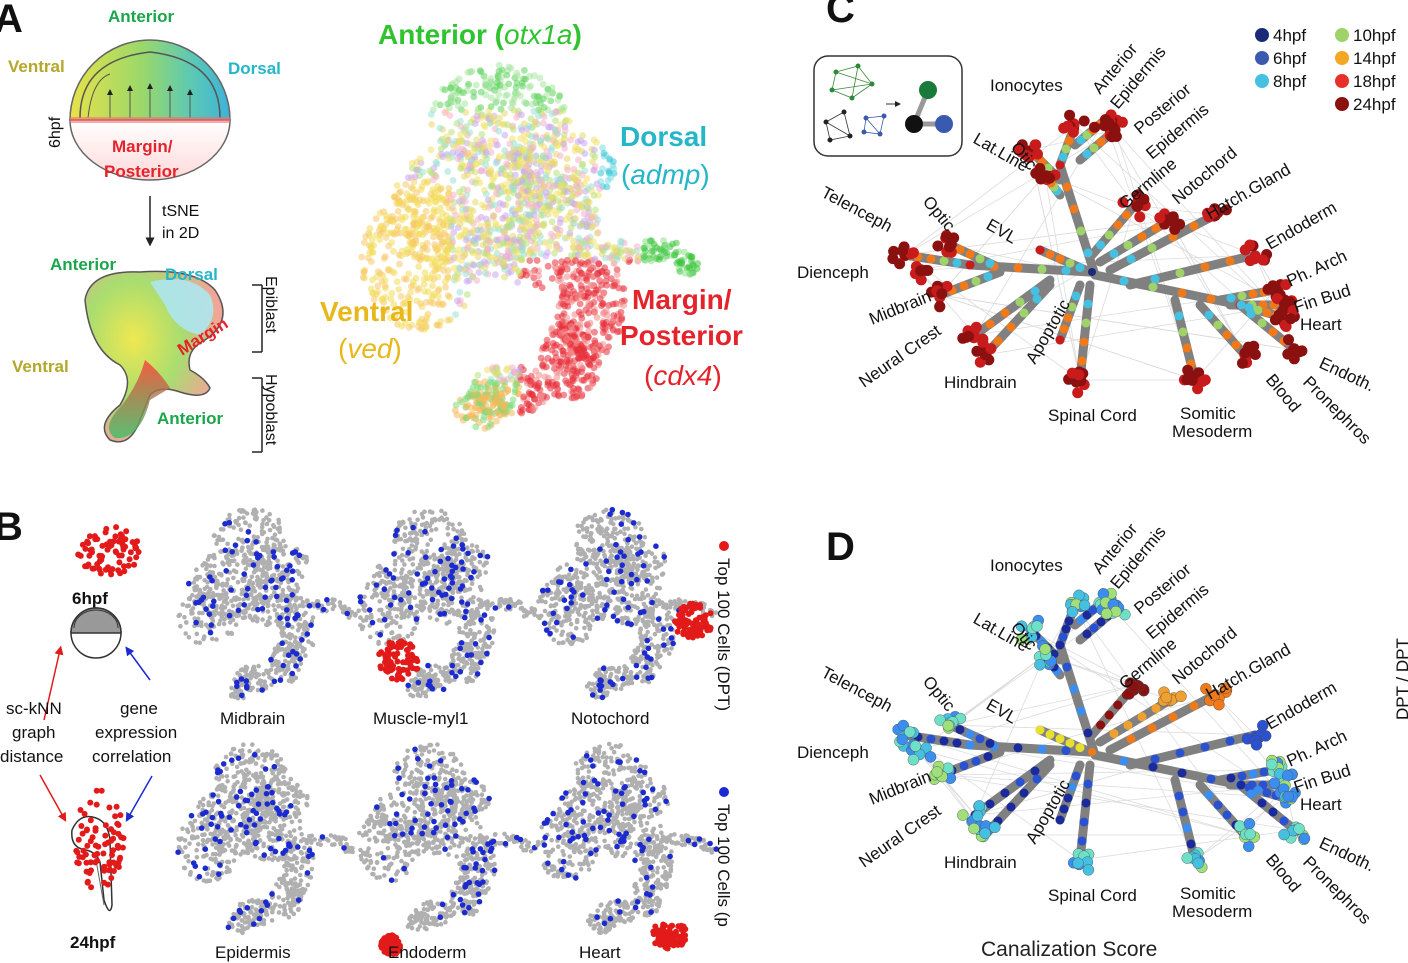  Describe the element at coordinates (142, 146) in the screenshot. I see `embryo-margin-label: Margin/` at that location.